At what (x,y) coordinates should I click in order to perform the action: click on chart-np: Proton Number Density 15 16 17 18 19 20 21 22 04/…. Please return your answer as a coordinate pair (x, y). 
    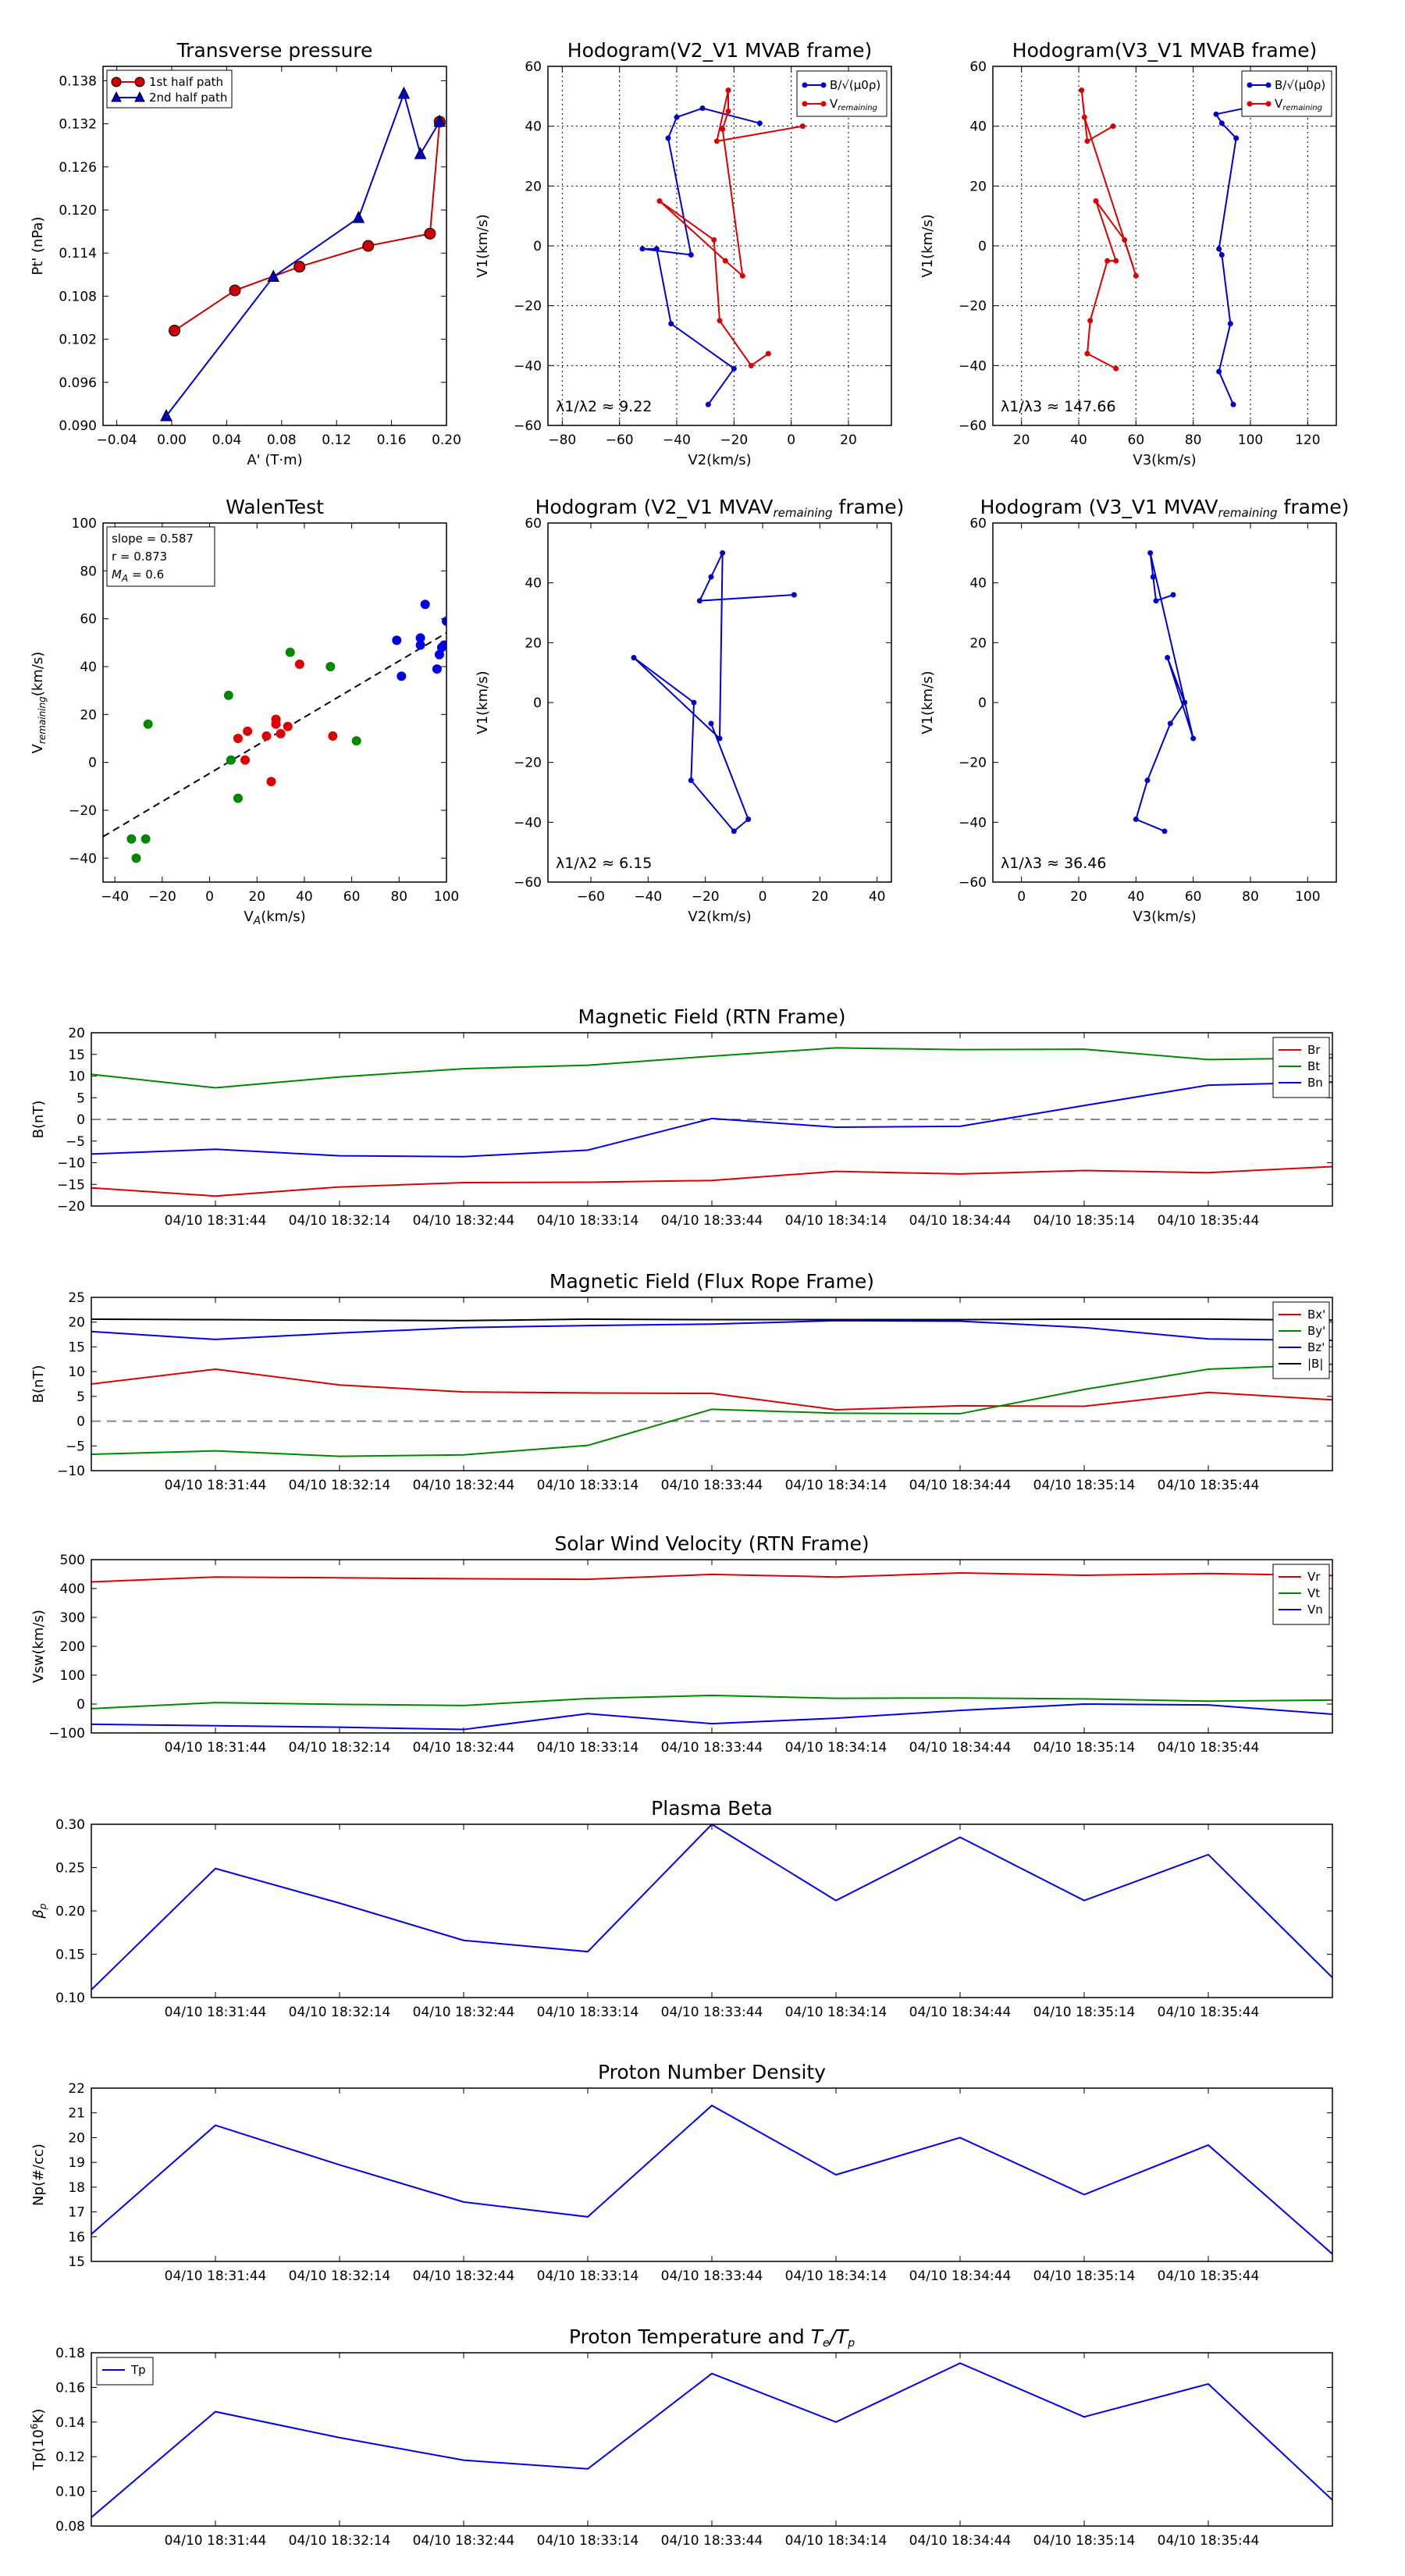
    Looking at the image, I should click on (681, 2172).